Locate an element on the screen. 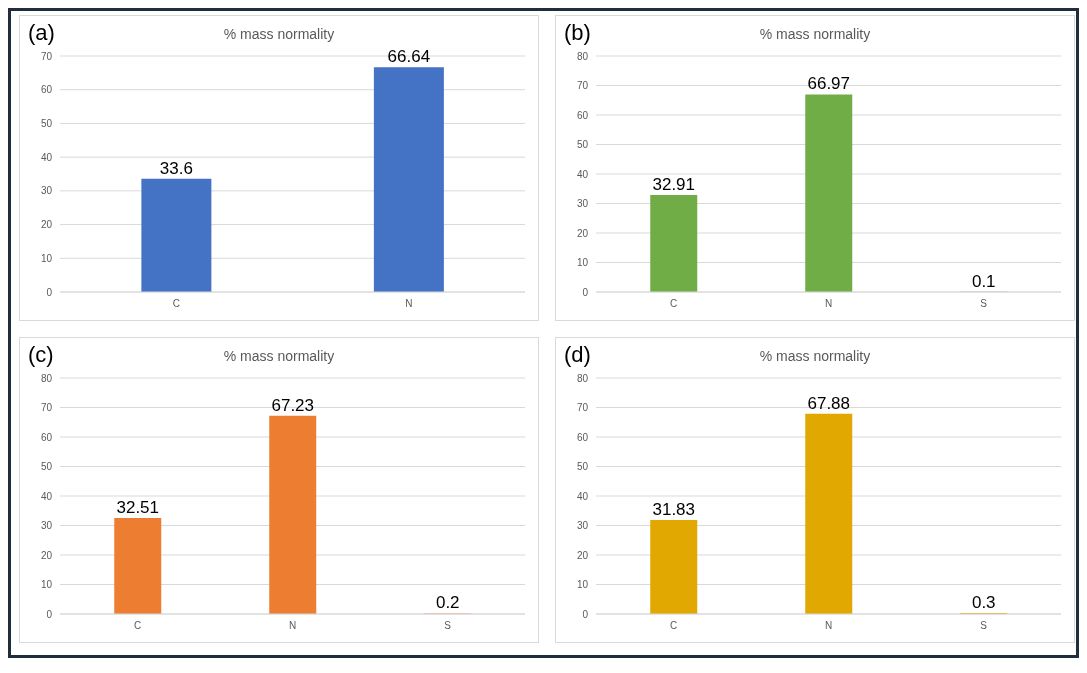 The height and width of the screenshot is (673, 1087). data-label: 66.97 is located at coordinates (829, 84).